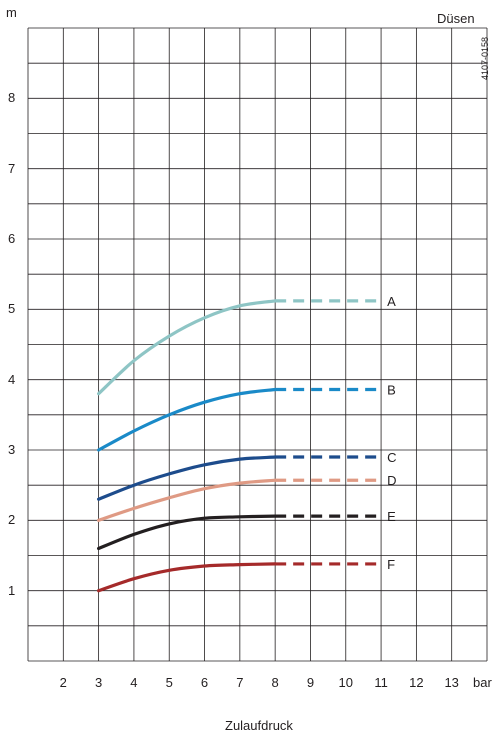 This screenshot has width=498, height=740. Describe the element at coordinates (187, 500) in the screenshot. I see `series-line-d` at that location.